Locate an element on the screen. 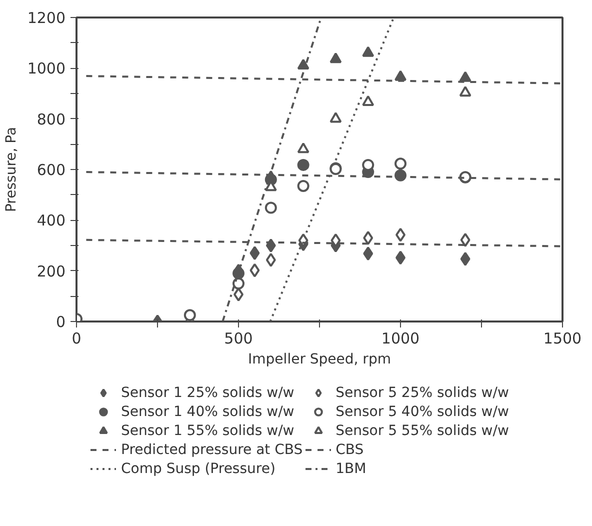 This screenshot has height=526, width=592. x-tick-label: 0 is located at coordinates (77, 339).